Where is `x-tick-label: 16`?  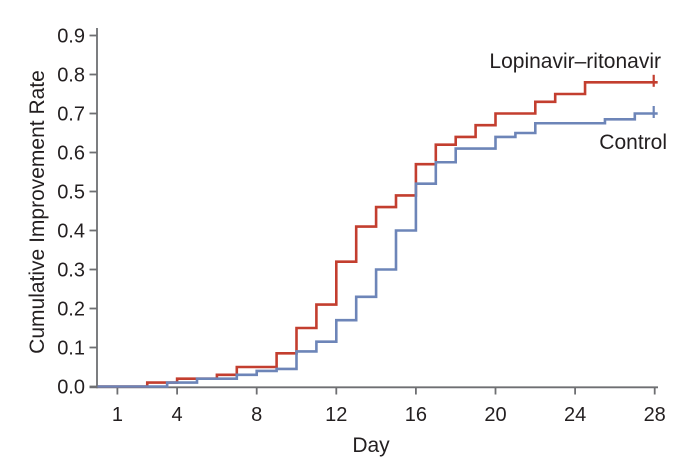
x-tick-label: 16 is located at coordinates (416, 415).